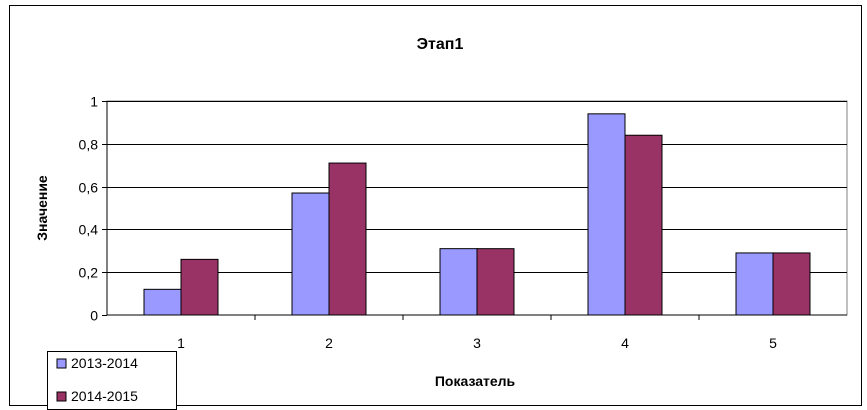  What do you see at coordinates (61, 396) in the screenshot?
I see `legend-swatch-2014-2015` at bounding box center [61, 396].